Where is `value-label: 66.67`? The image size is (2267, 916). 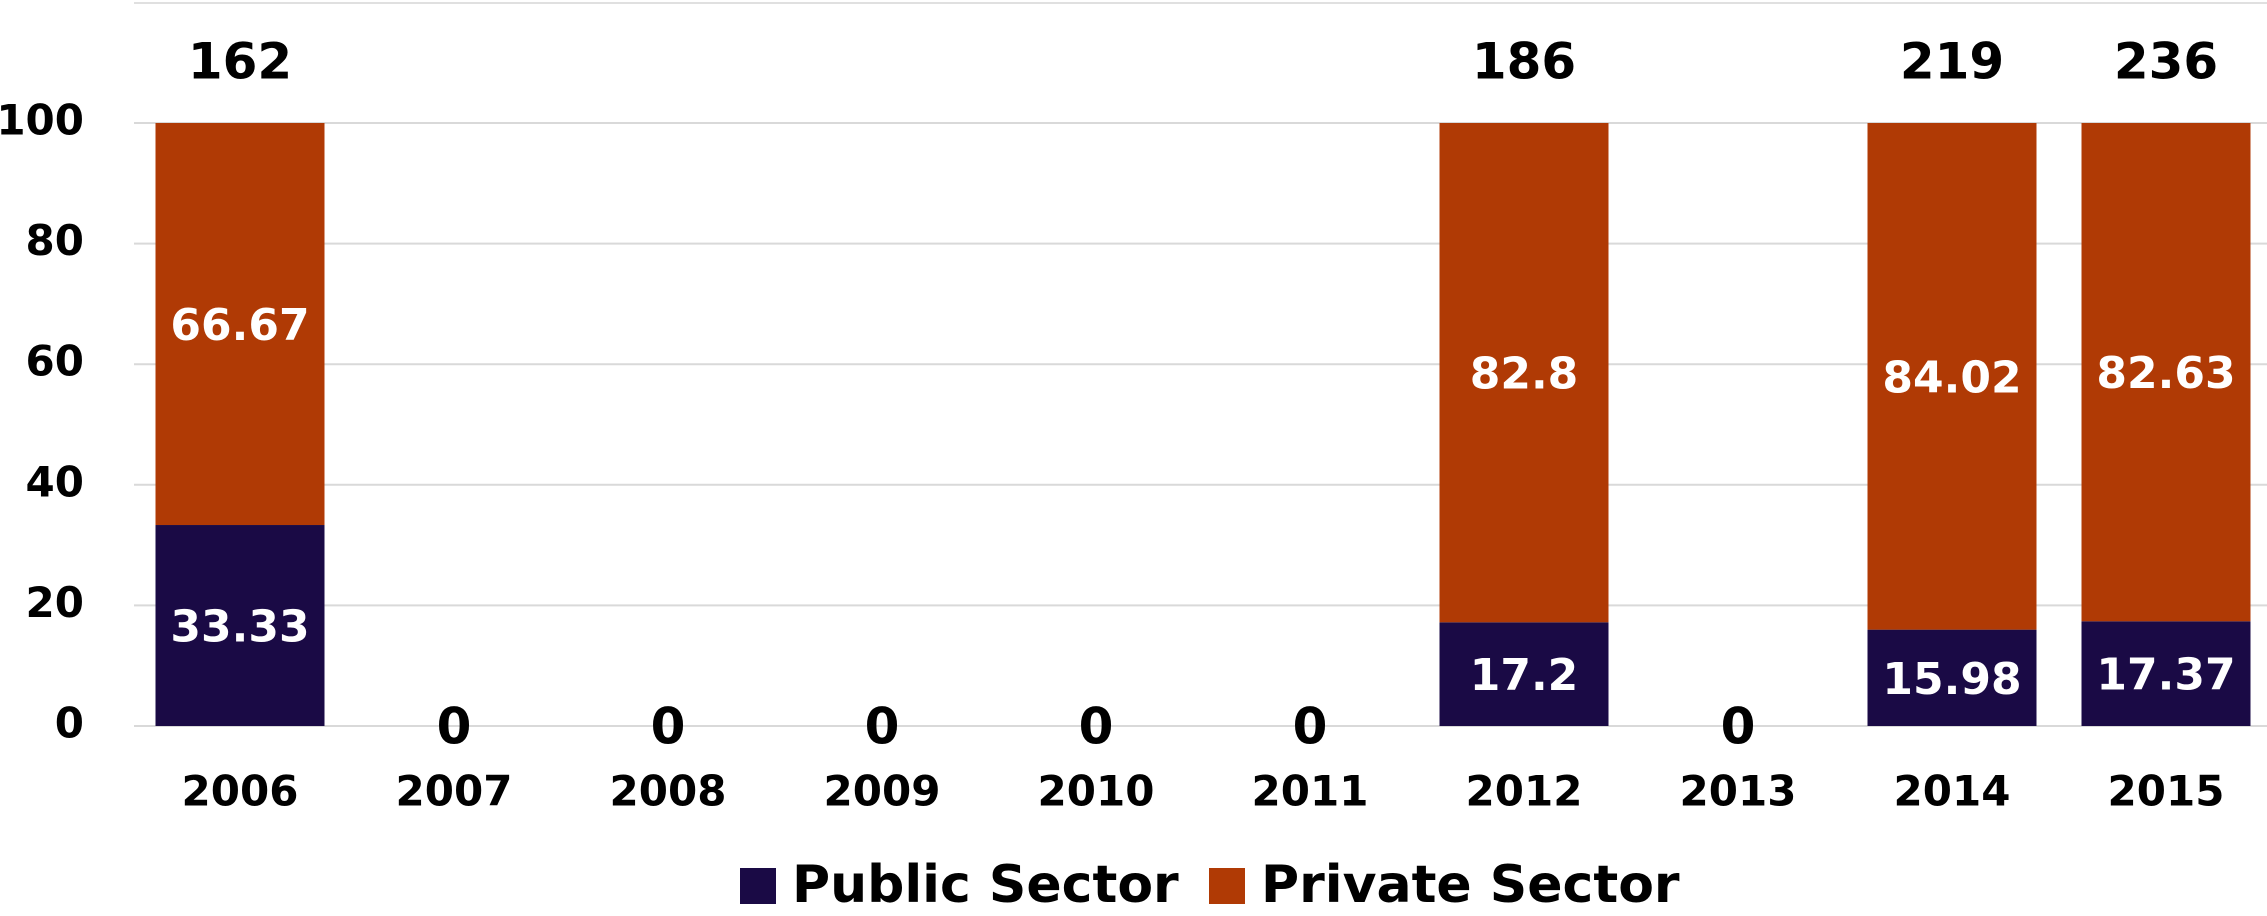 value-label: 66.67 is located at coordinates (239, 325).